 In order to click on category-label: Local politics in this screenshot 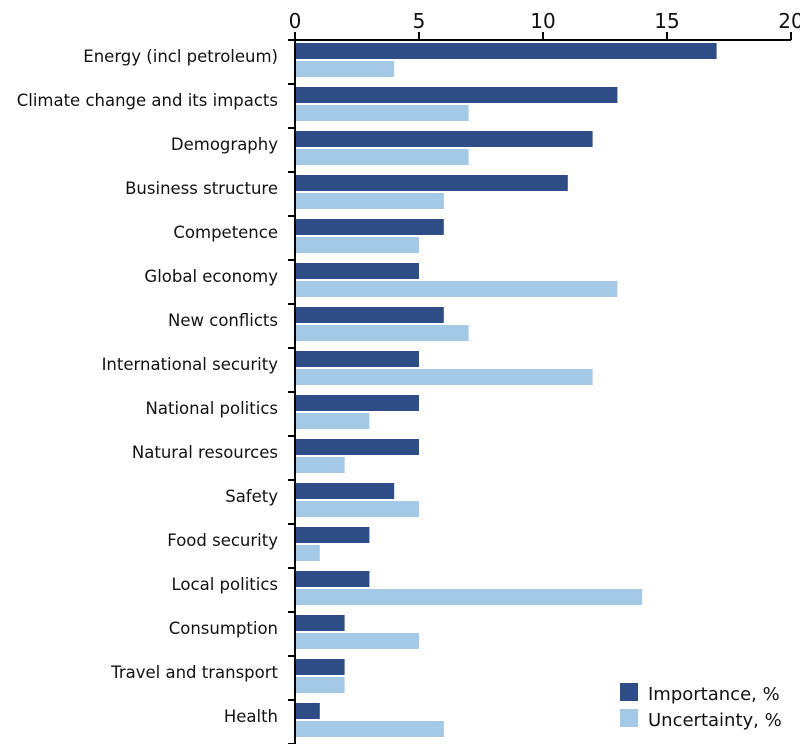, I will do `click(225, 584)`.